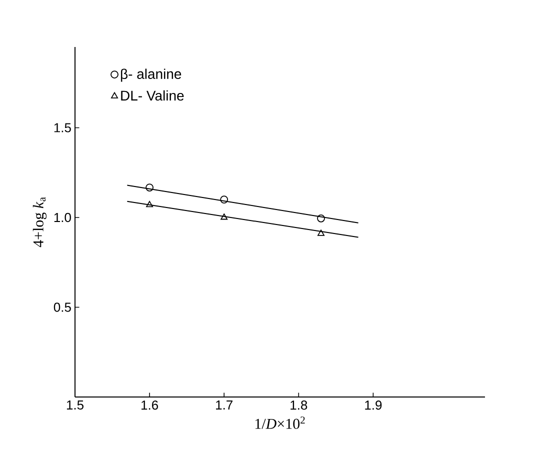 The image size is (535, 457). Describe the element at coordinates (39, 222) in the screenshot. I see `y-axis-title: 4+log k$_{a}$` at that location.